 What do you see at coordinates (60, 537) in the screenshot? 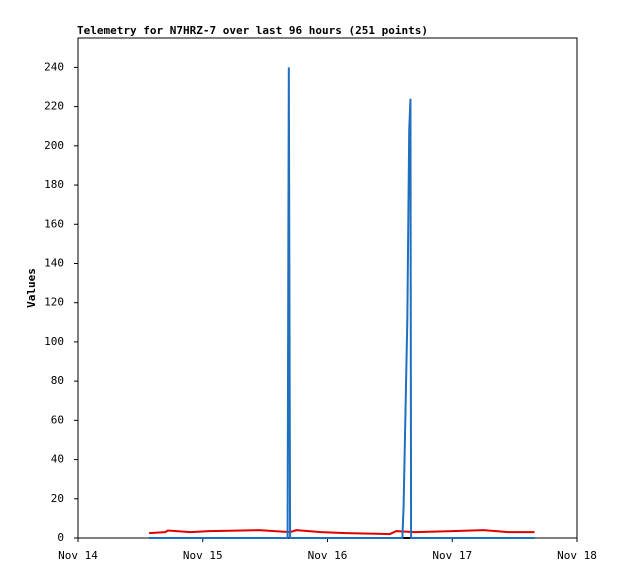
I see `y-tick-label: 0` at bounding box center [60, 537].